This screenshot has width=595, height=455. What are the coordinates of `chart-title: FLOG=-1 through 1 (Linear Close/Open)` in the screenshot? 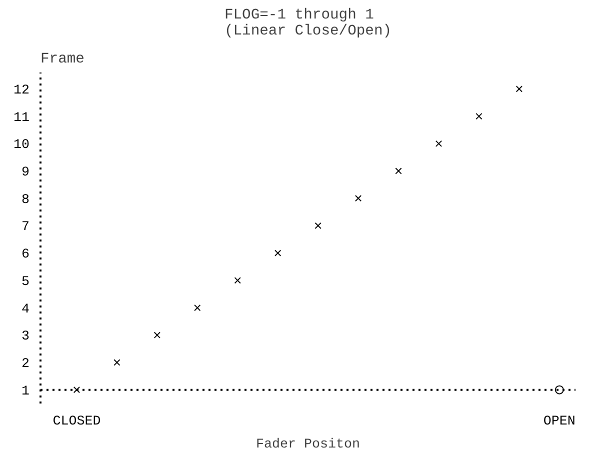 It's located at (308, 24).